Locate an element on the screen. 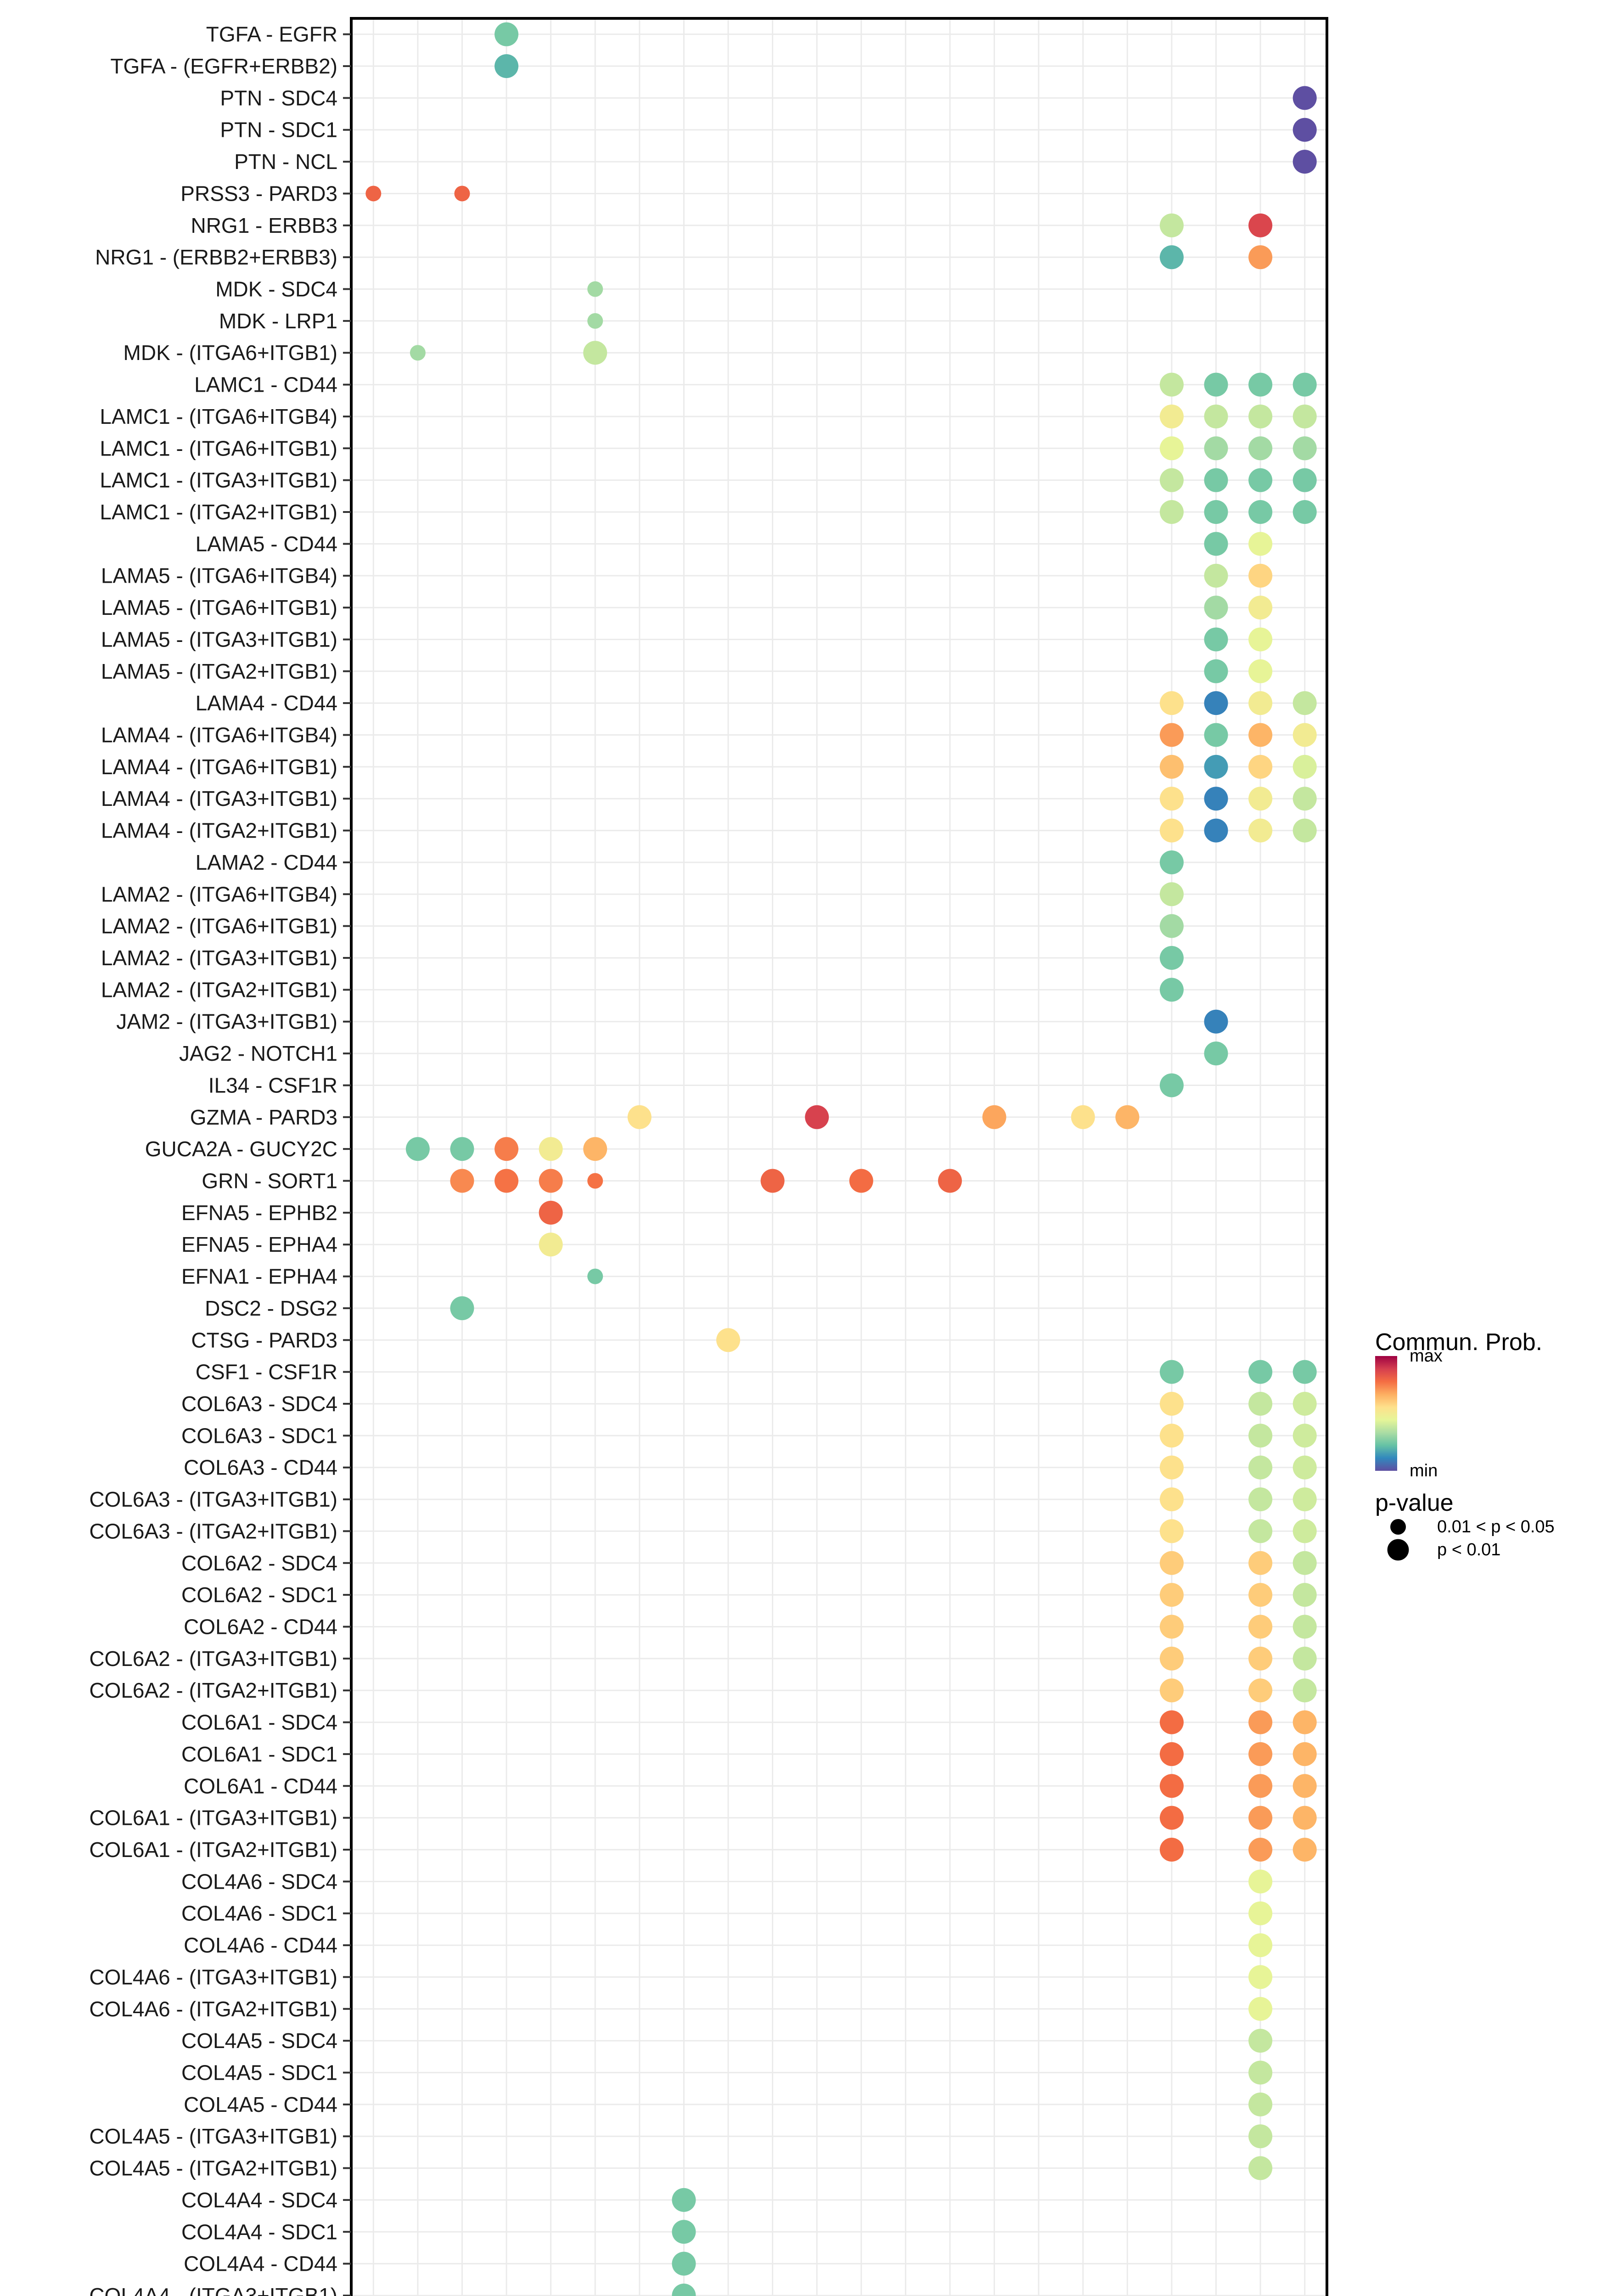 Image resolution: width=1607 pixels, height=2296 pixels. y-tick-label: LAMA4 - (ITGA2+ITGB1) is located at coordinates (219, 831).